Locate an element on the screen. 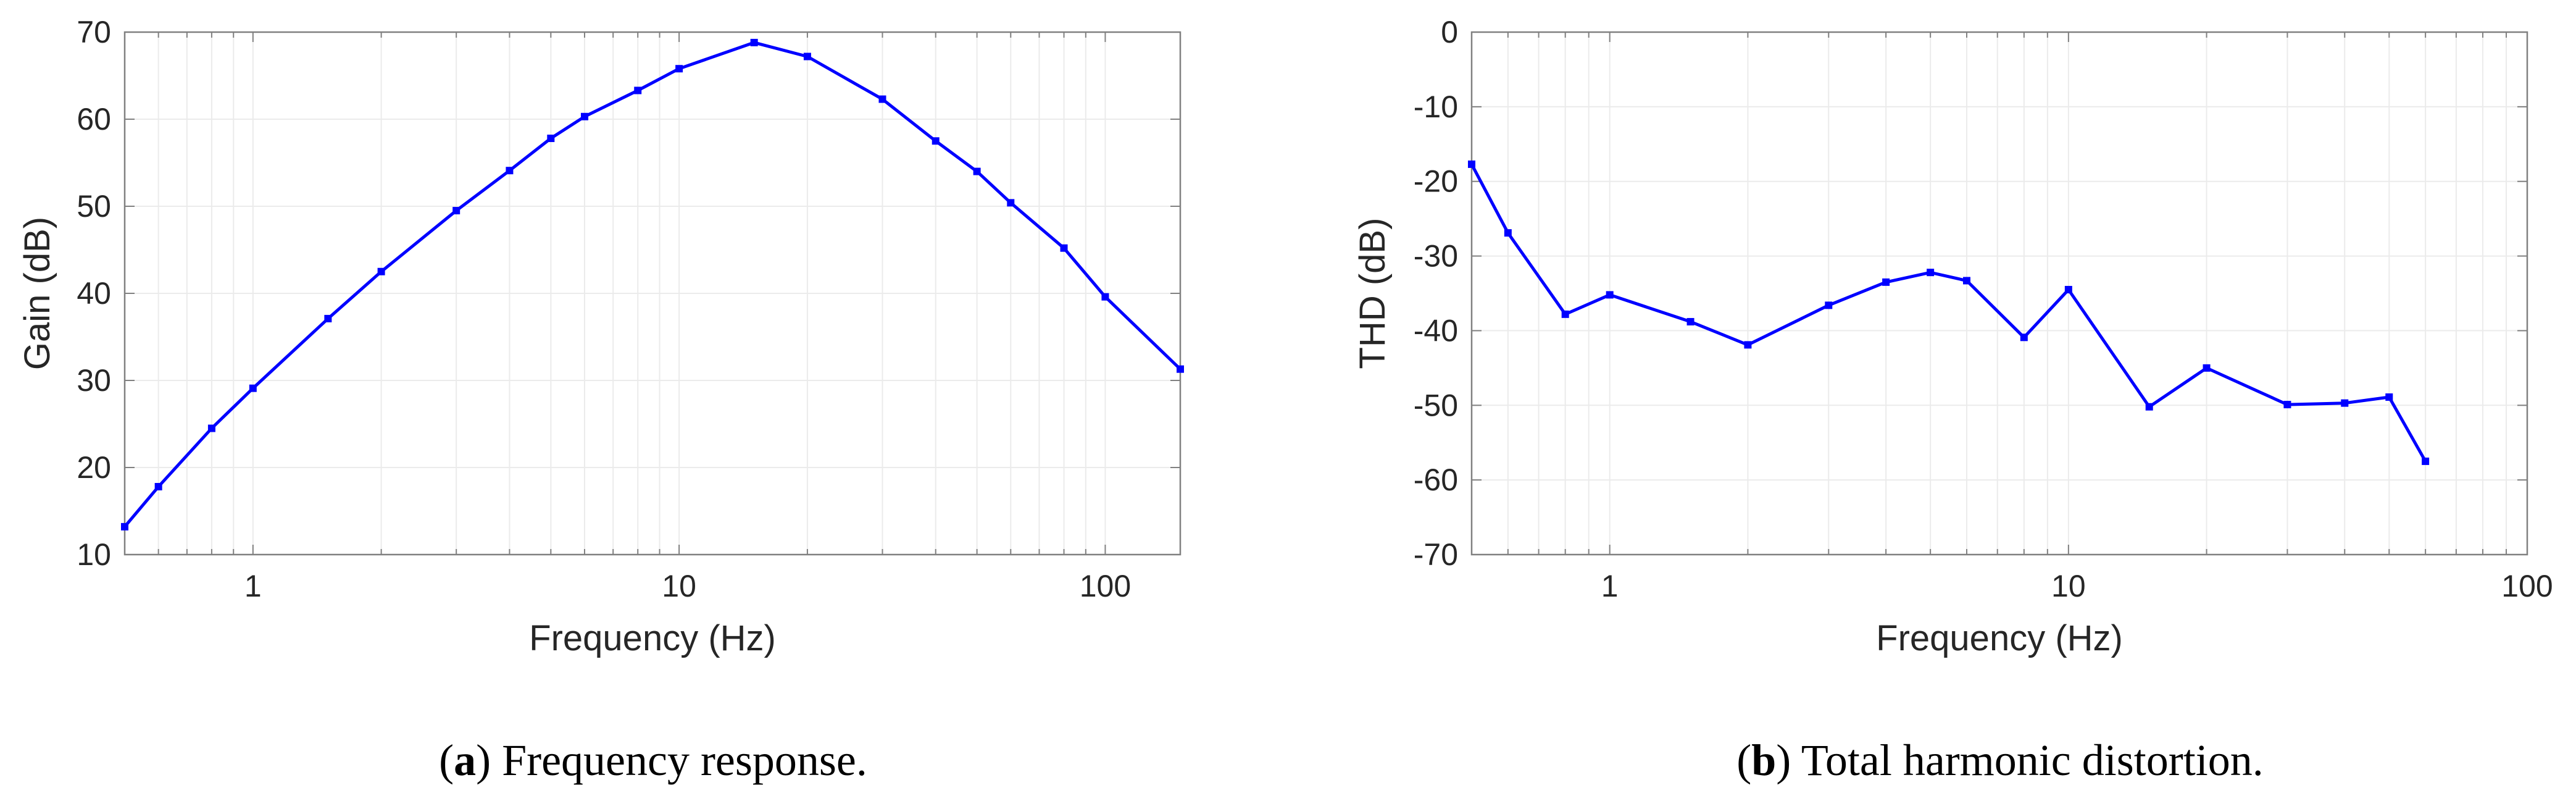  caption-b: (b) Total harmonic distortion. is located at coordinates (2000, 761).